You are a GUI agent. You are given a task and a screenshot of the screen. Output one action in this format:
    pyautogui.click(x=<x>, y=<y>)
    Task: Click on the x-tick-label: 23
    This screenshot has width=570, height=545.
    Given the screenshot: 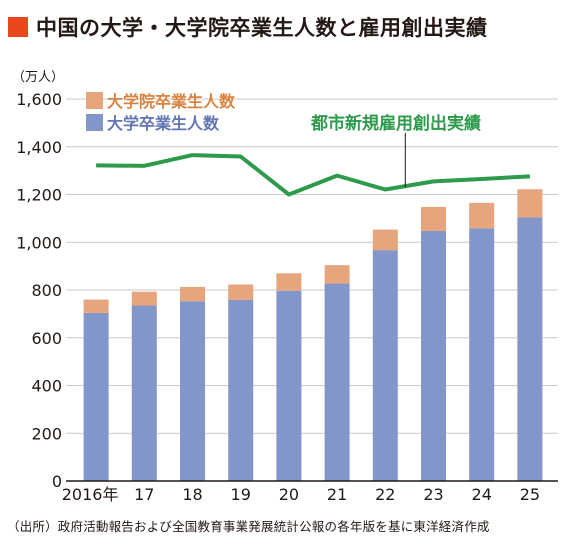 What is the action you would take?
    pyautogui.click(x=433, y=494)
    